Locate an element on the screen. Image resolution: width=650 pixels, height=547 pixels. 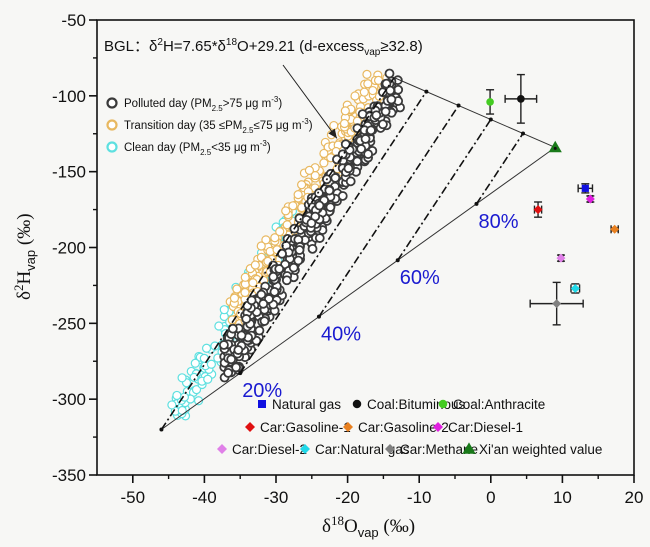
y-tick-label: -50 is located at coordinates (73, 20).